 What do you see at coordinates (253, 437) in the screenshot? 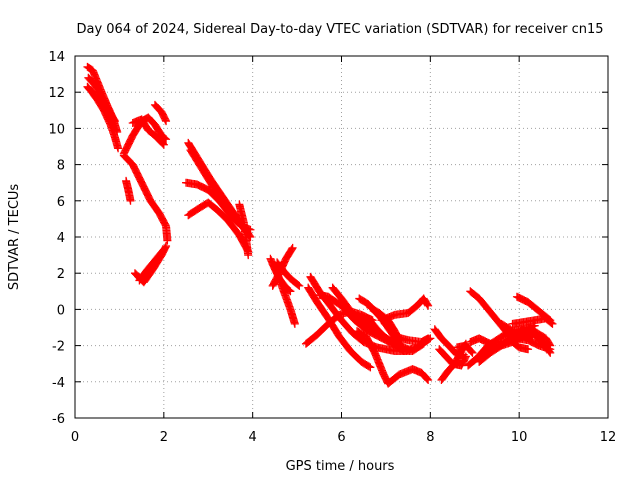
I see `x-tick-label: 4` at bounding box center [253, 437].